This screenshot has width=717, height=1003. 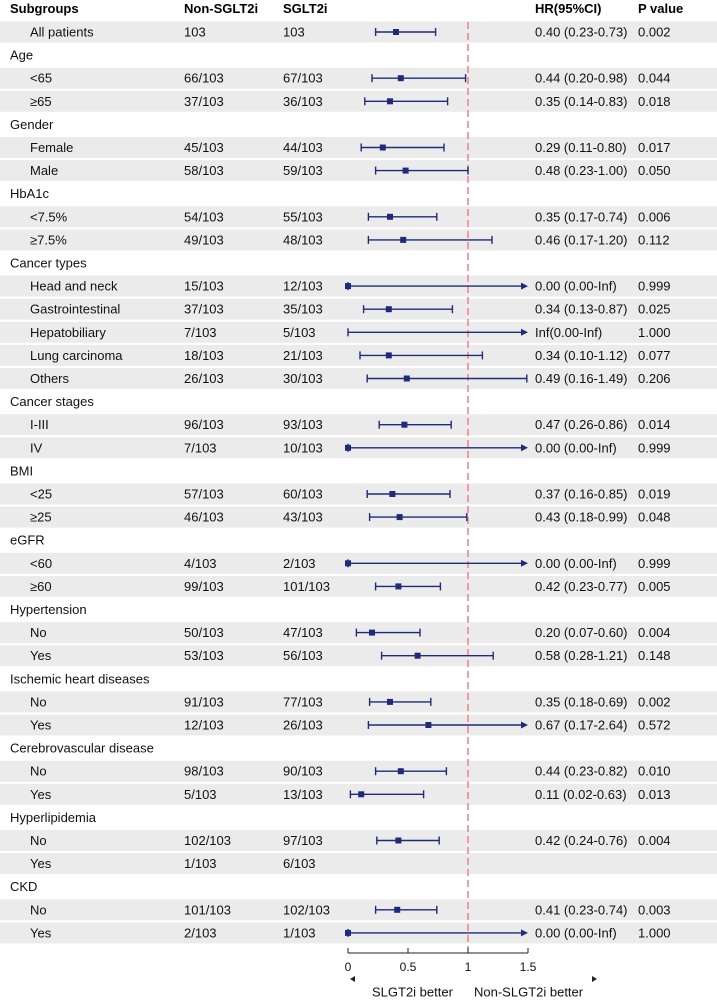 What do you see at coordinates (53, 817) in the screenshot?
I see `group-label: Hyperlipidemia` at bounding box center [53, 817].